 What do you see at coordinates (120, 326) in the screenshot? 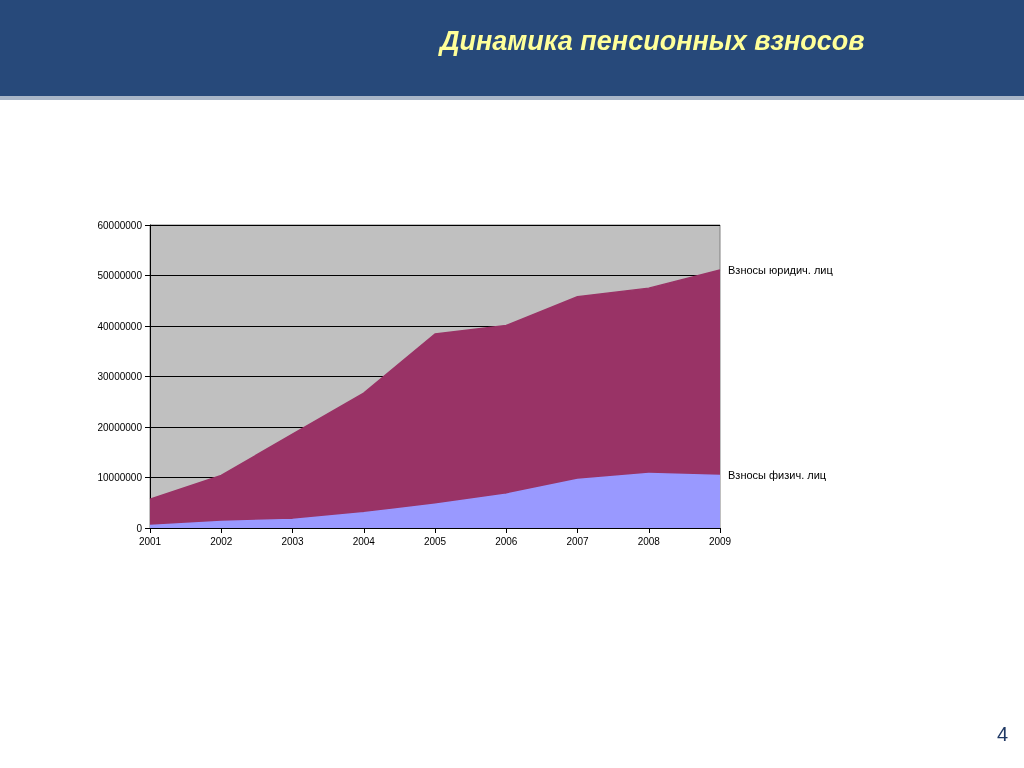
I see `y-tick-label: 40000000` at bounding box center [120, 326].